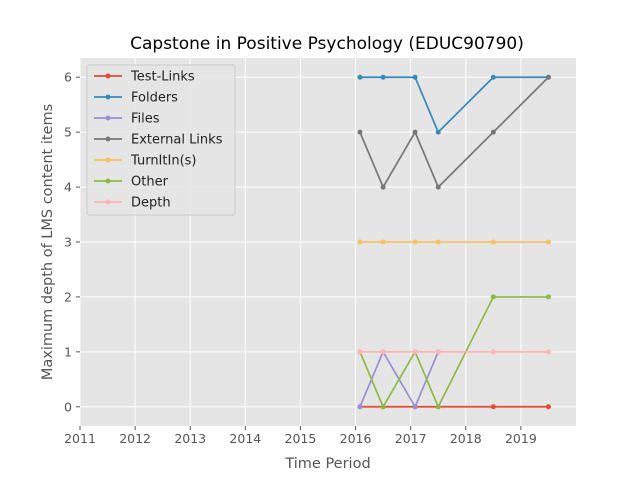 The width and height of the screenshot is (640, 480). I want to click on series-line-folders, so click(454, 105).